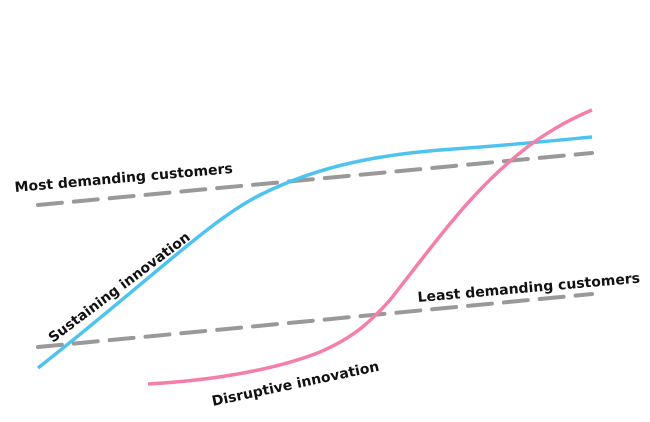 Image resolution: width=650 pixels, height=422 pixels. Describe the element at coordinates (296, 384) in the screenshot. I see `disruptive-label: Disruptive innovation` at that location.